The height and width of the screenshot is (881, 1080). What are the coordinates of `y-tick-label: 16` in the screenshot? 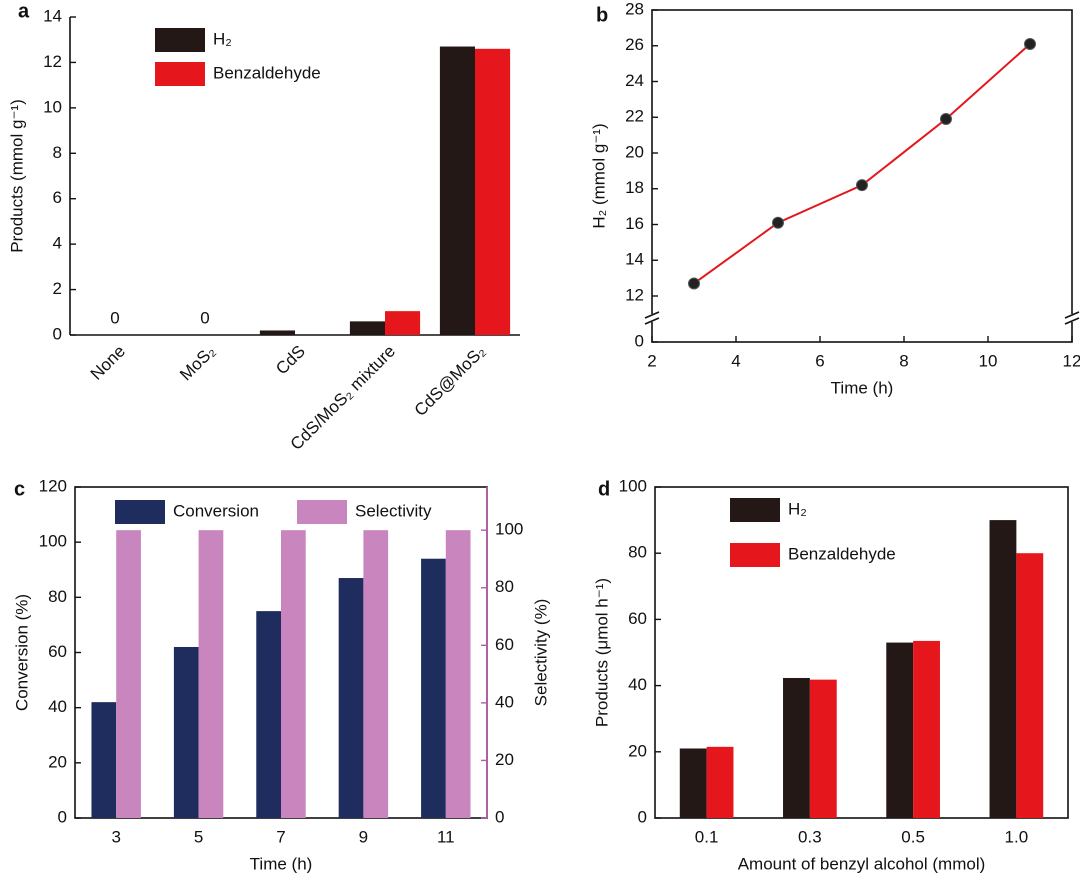 It's located at (634, 223).